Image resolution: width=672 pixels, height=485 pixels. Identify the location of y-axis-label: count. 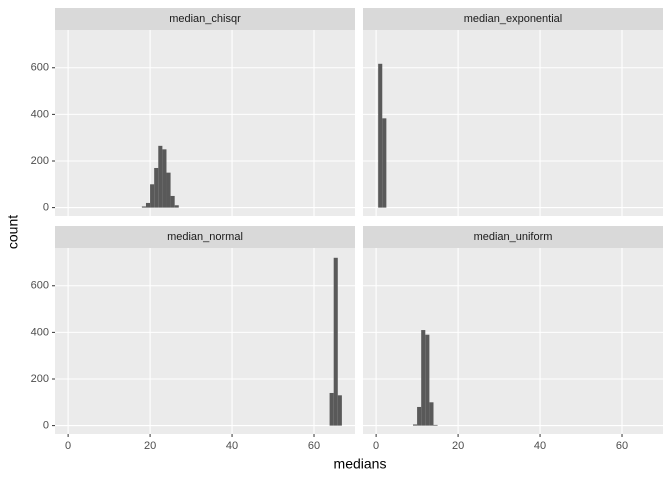
(13, 232).